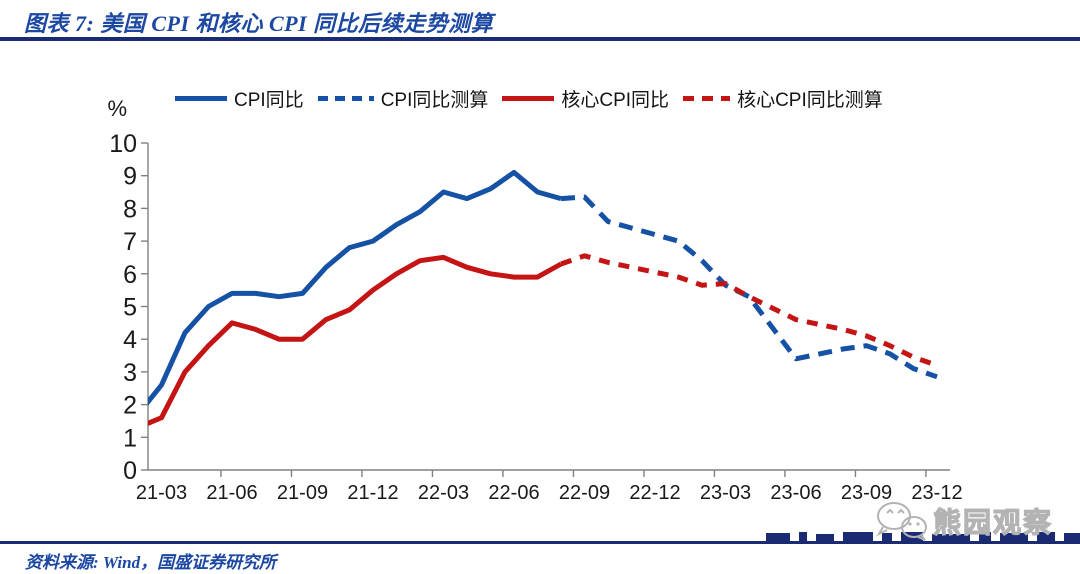 The width and height of the screenshot is (1080, 574). I want to click on y-tick-label: 7, so click(130, 242).